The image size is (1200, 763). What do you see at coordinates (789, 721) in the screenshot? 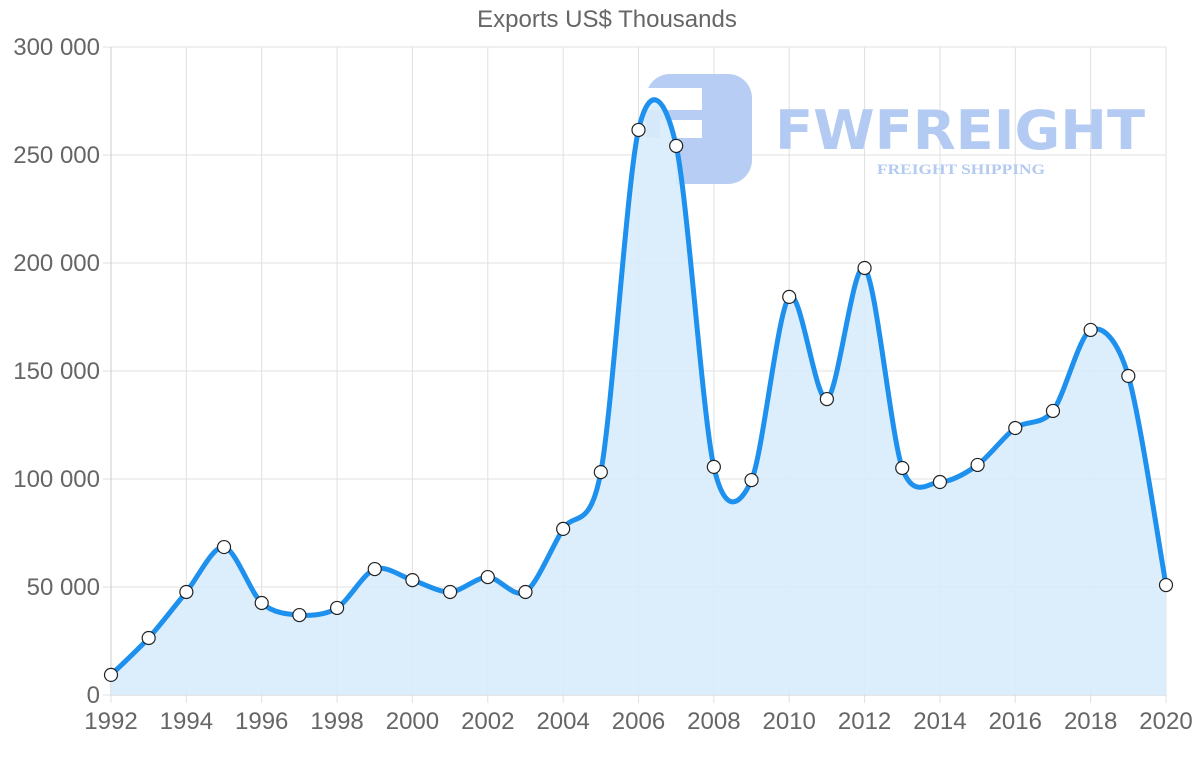
I see `x-tick-label: 2010` at bounding box center [789, 721].